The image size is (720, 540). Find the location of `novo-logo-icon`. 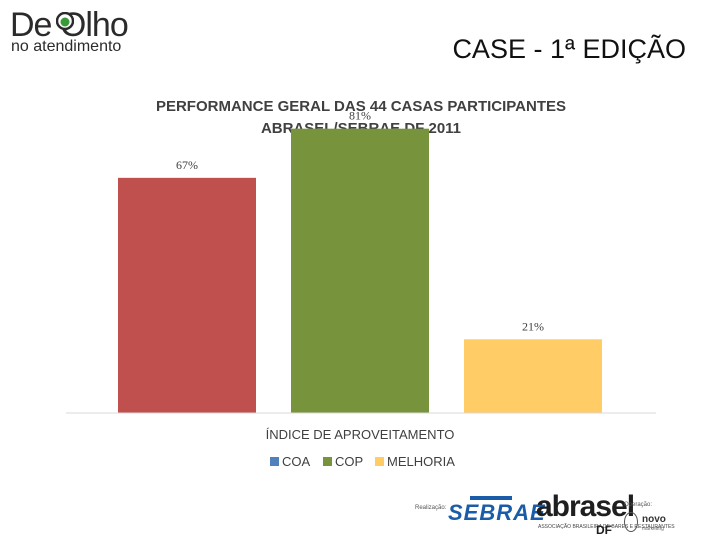

novo-logo-icon is located at coordinates (631, 522).